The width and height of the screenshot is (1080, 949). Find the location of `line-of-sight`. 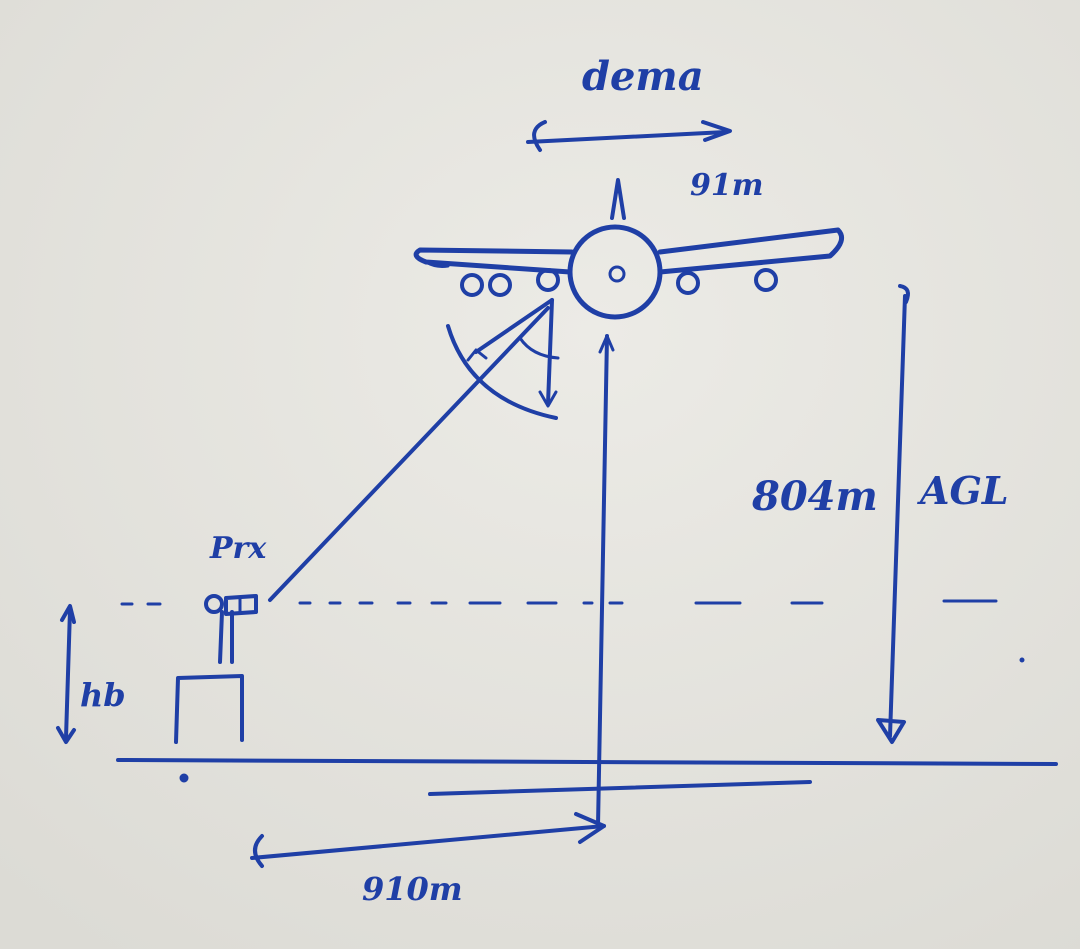

line-of-sight is located at coordinates (409, 454).